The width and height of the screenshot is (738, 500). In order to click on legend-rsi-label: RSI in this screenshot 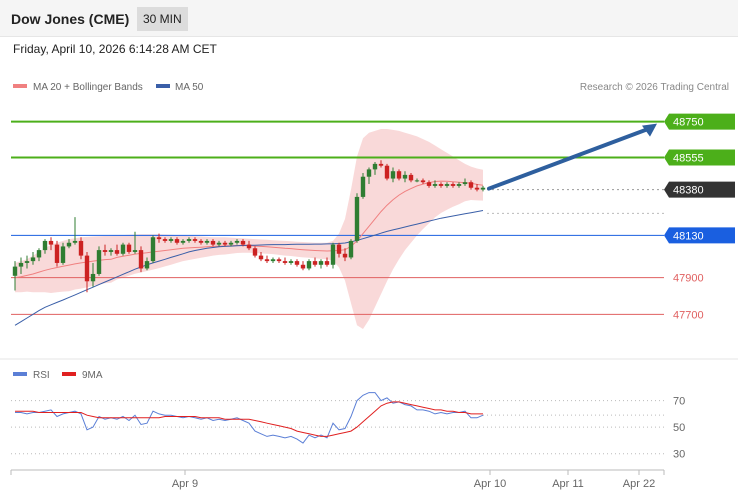, I will do `click(41, 375)`.